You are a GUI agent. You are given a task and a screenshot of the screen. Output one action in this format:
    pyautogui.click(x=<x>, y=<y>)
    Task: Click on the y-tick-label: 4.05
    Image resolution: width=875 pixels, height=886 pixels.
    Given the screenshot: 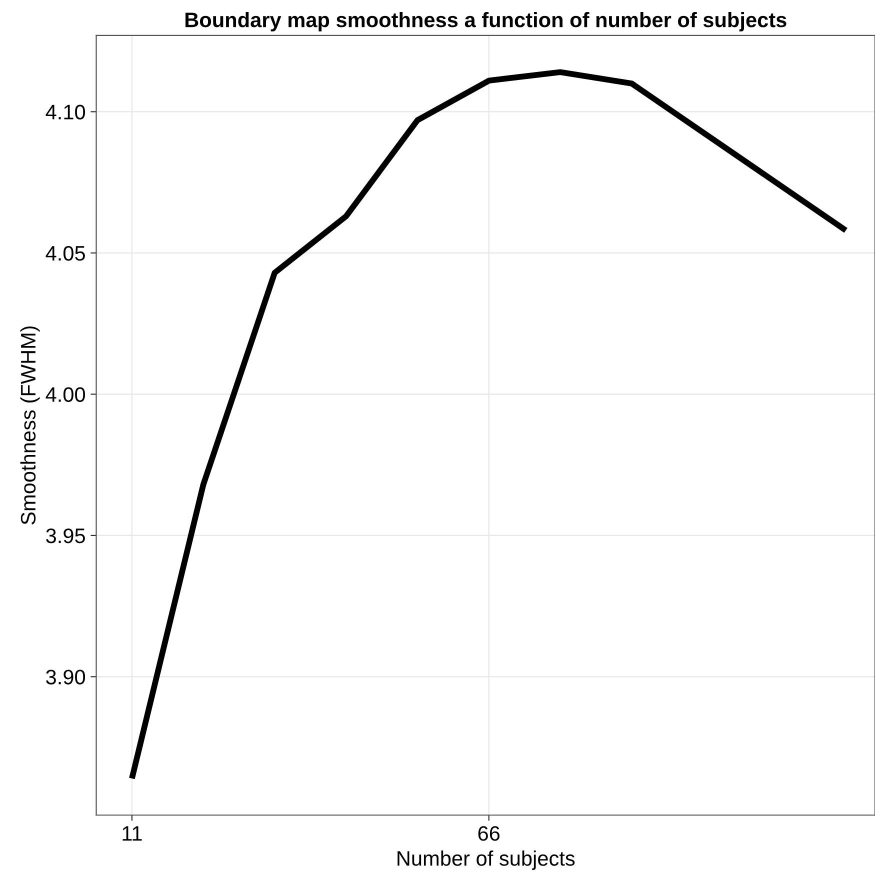 What is the action you would take?
    pyautogui.click(x=65, y=253)
    